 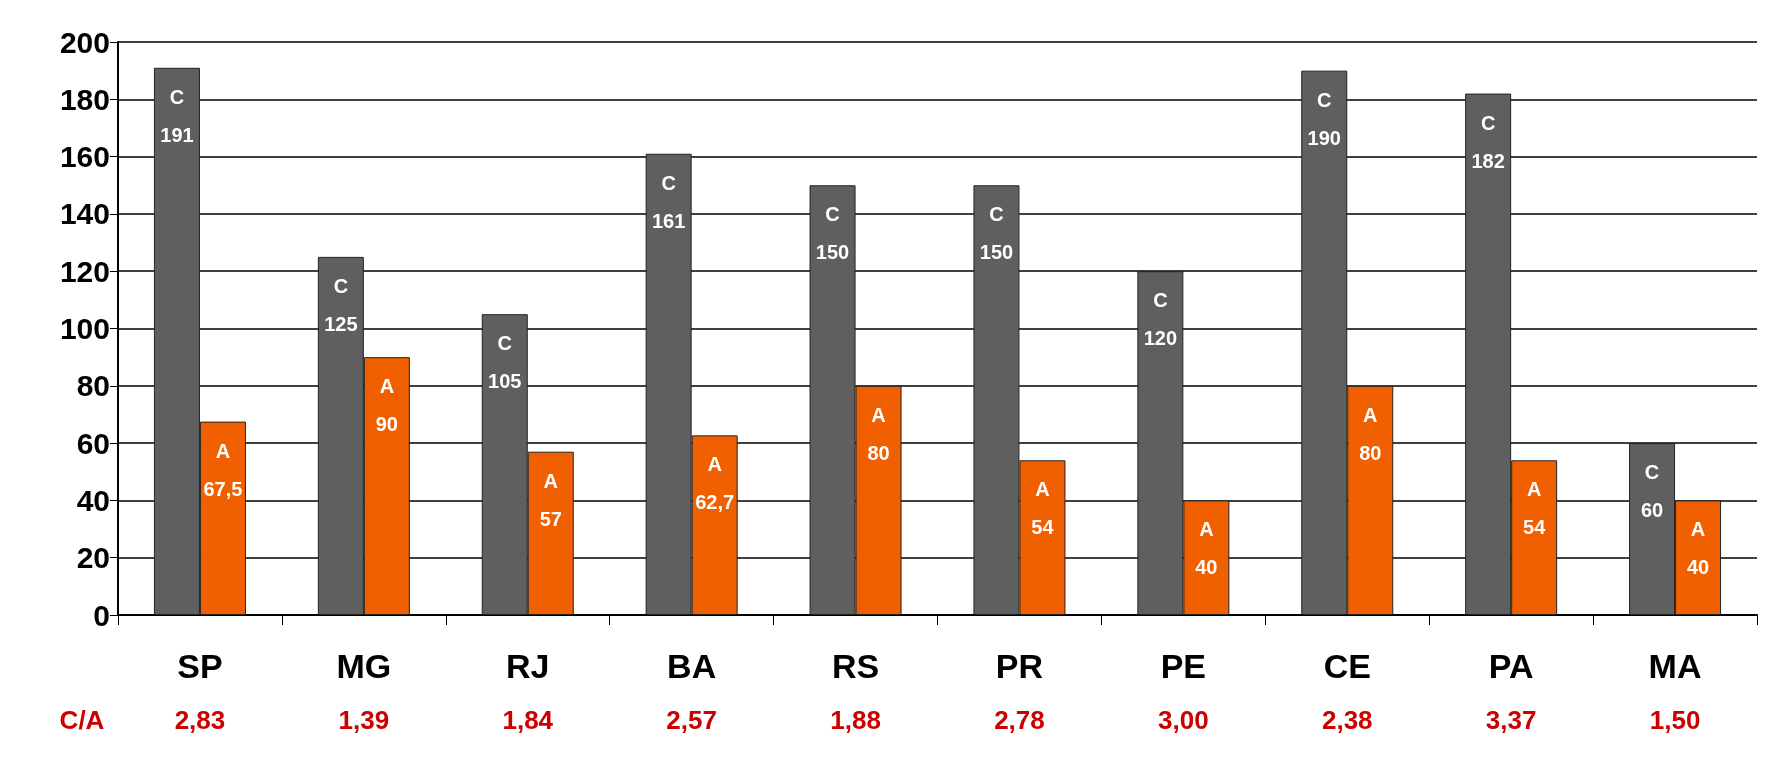 I want to click on text: 2,83, so click(x=200, y=720).